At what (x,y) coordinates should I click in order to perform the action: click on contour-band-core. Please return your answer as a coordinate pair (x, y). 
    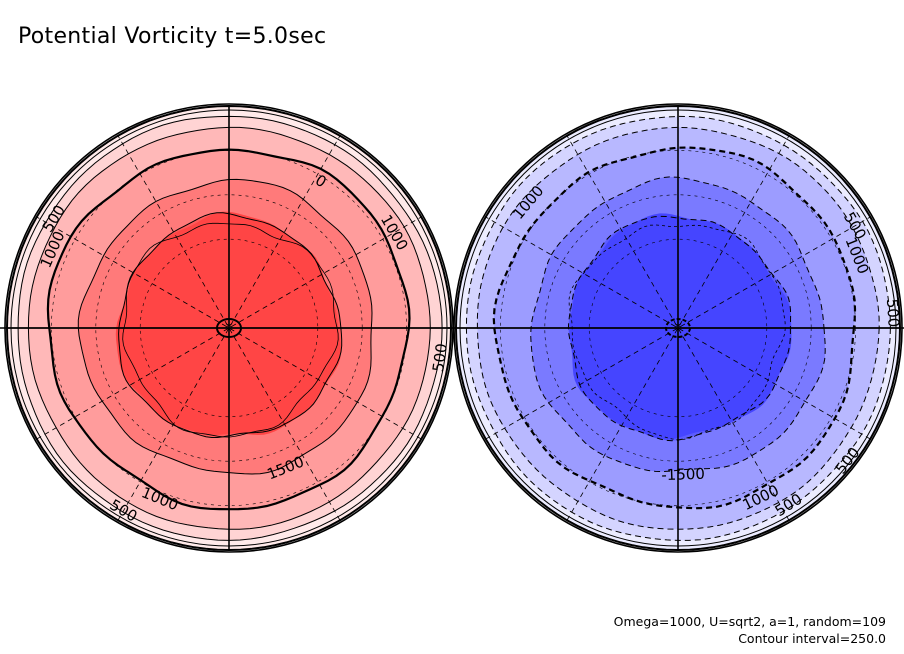
    Looking at the image, I should click on (680, 326).